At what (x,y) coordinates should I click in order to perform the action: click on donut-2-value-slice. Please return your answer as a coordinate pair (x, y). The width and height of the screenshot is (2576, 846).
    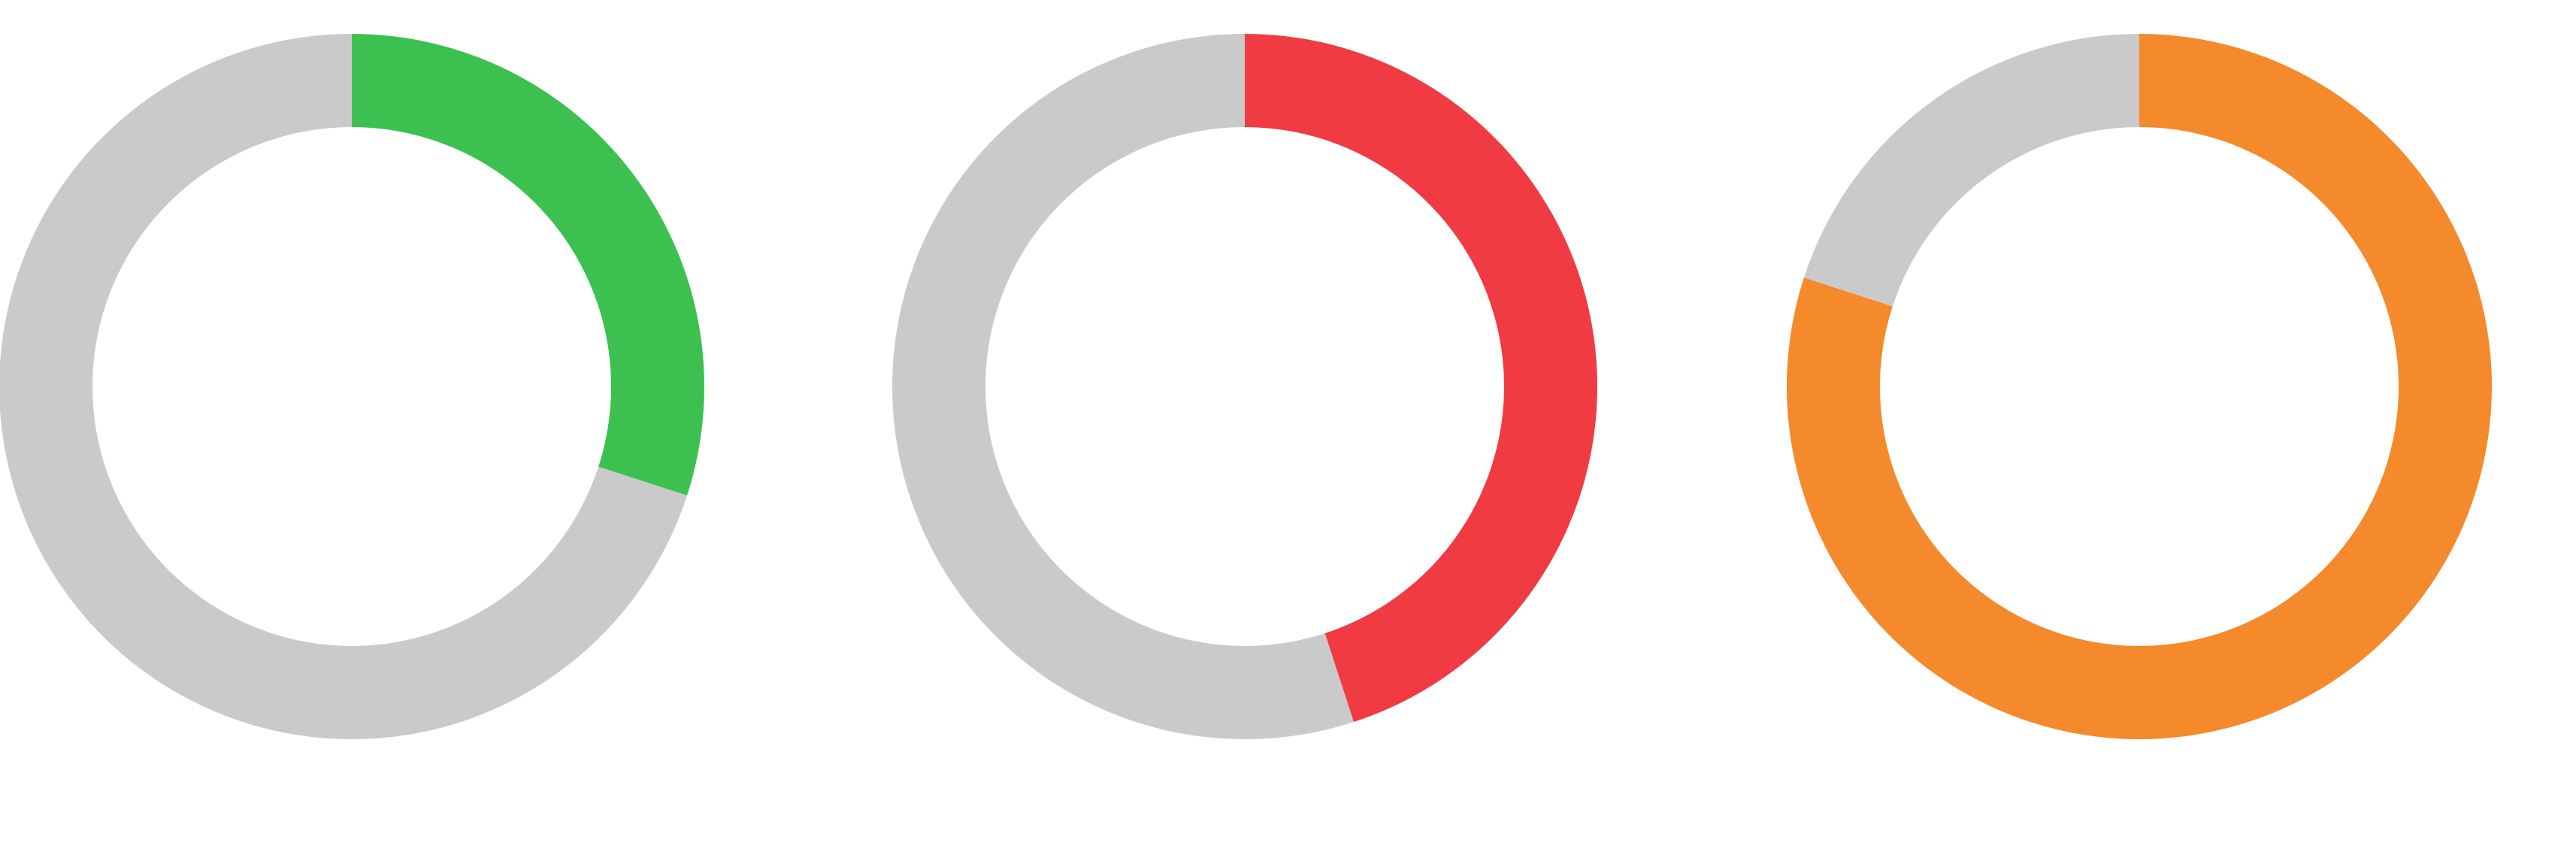
    Looking at the image, I should click on (1421, 378).